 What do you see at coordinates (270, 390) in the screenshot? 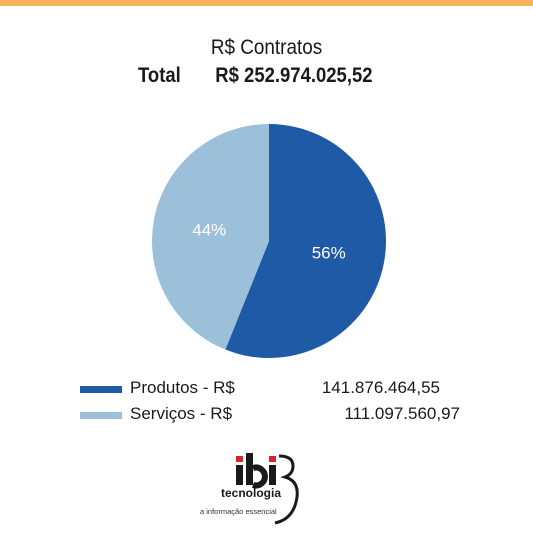
I see `legend-item-produtos: Produtos - R$ 141.876.464,55` at bounding box center [270, 390].